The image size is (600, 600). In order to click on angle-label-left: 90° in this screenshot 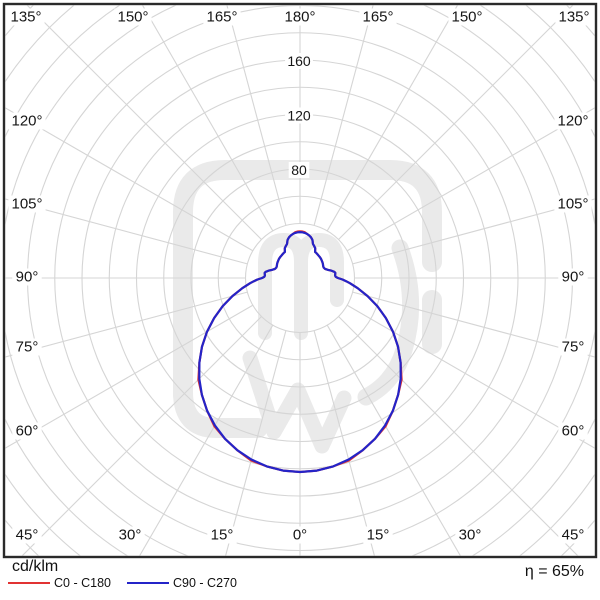, I will do `click(27, 277)`.